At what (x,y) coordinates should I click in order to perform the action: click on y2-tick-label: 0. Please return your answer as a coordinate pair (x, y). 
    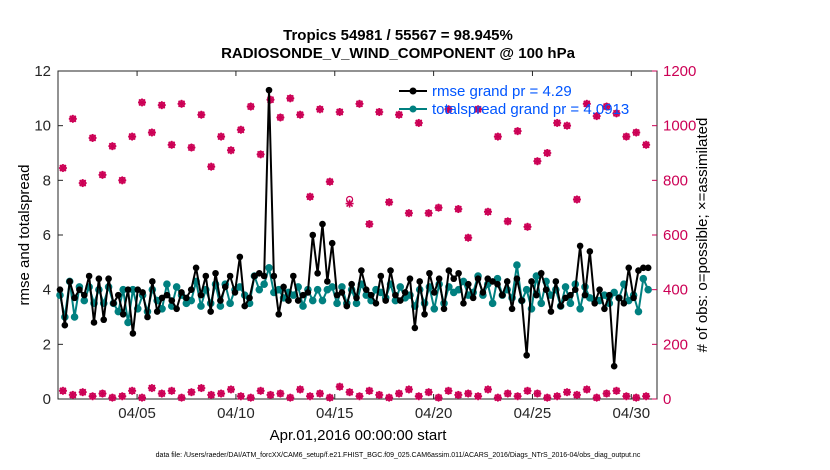
    Looking at the image, I should click on (667, 399).